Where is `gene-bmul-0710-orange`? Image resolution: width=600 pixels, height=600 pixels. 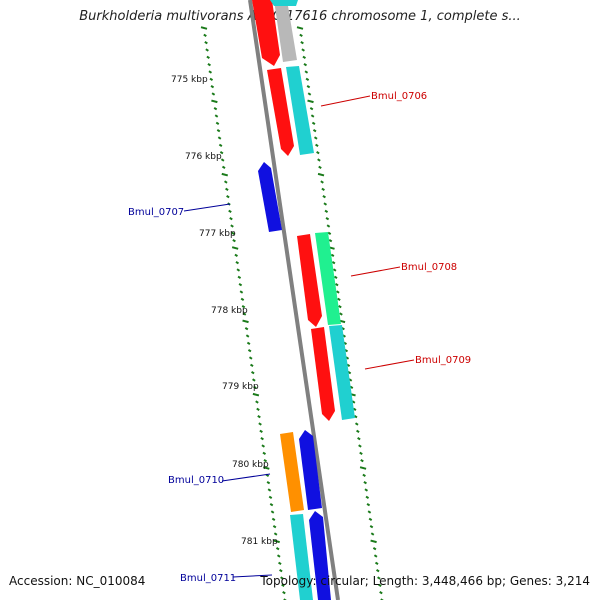
gene-bmul-0710-orange is located at coordinates (292, 472).